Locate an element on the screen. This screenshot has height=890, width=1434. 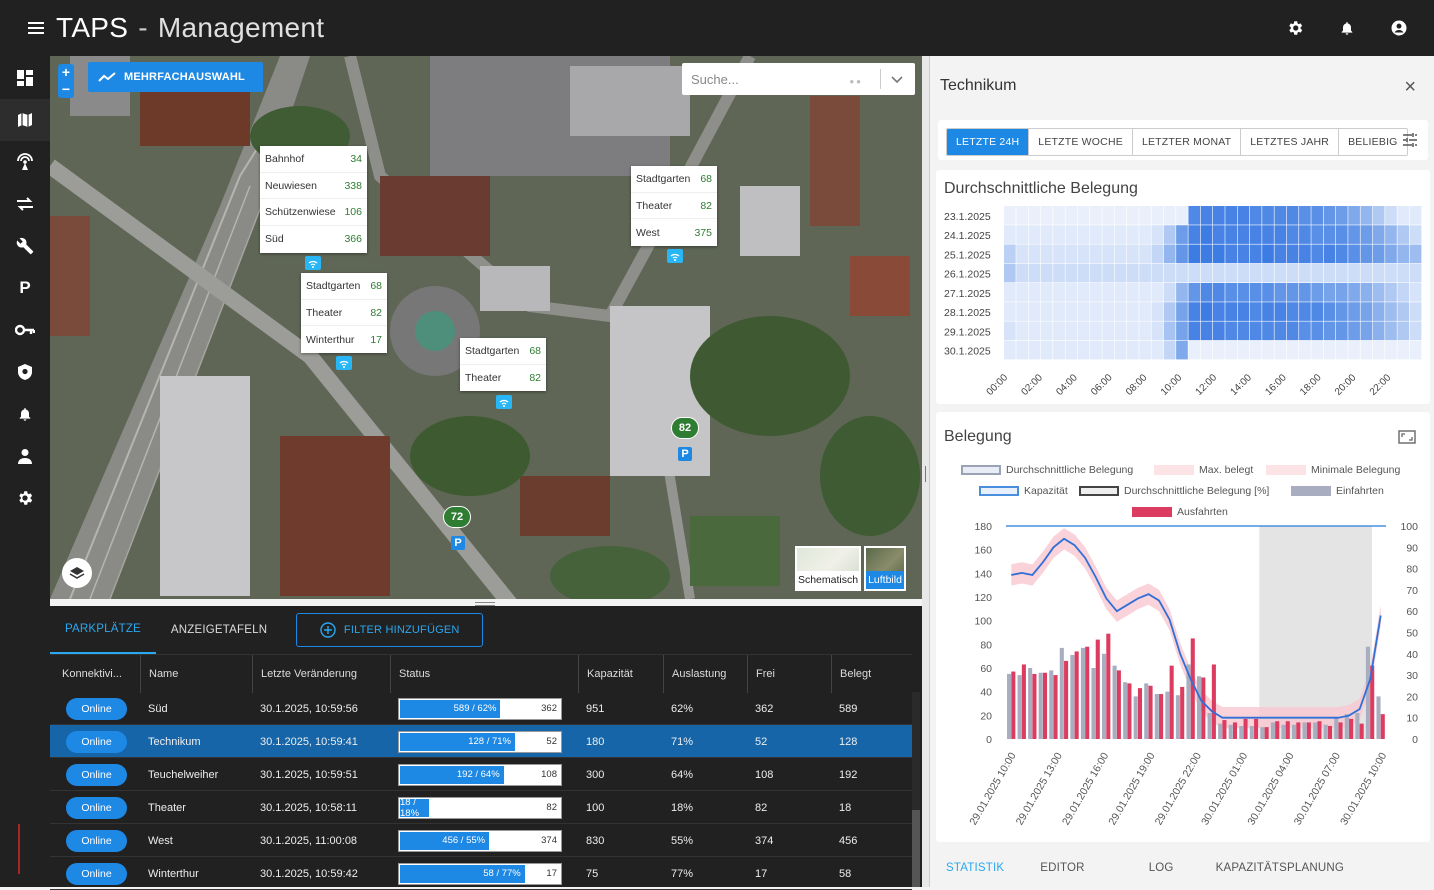
map-popup: Stadtgarten 68 Theater 82 Winterthur 17 is located at coordinates (344, 313).